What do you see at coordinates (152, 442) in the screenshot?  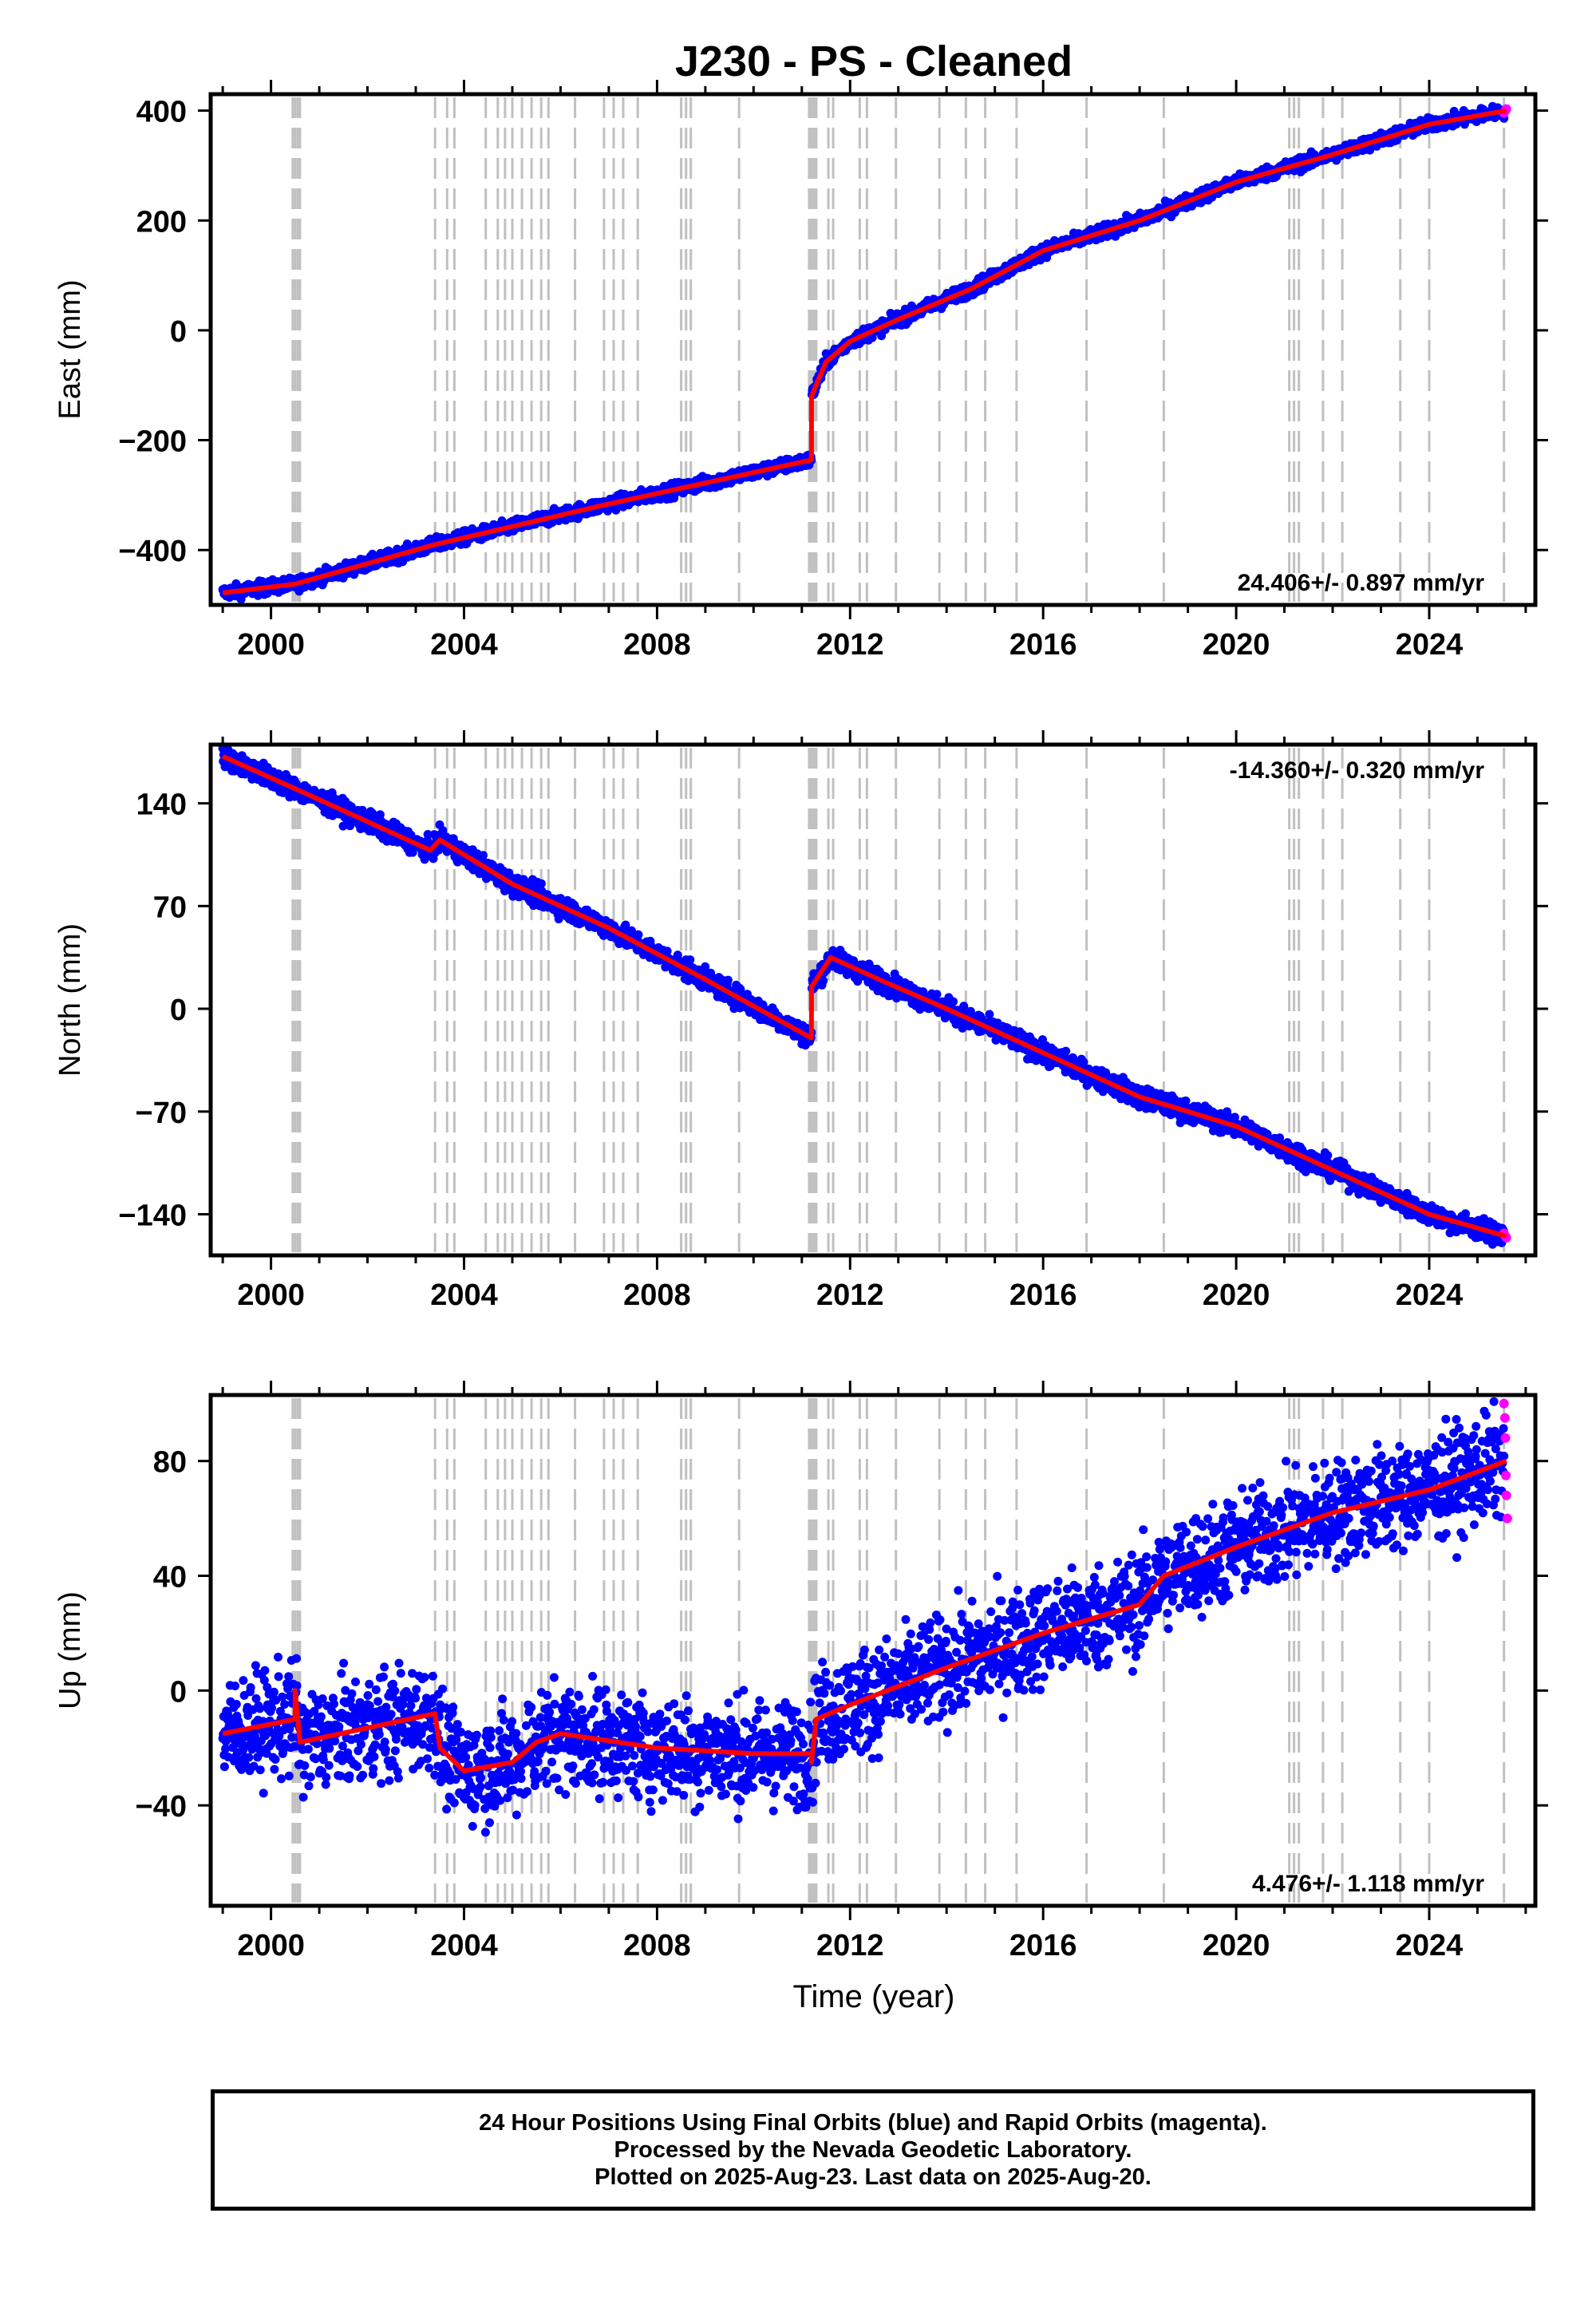 I see `y-tick-label: −200` at bounding box center [152, 442].